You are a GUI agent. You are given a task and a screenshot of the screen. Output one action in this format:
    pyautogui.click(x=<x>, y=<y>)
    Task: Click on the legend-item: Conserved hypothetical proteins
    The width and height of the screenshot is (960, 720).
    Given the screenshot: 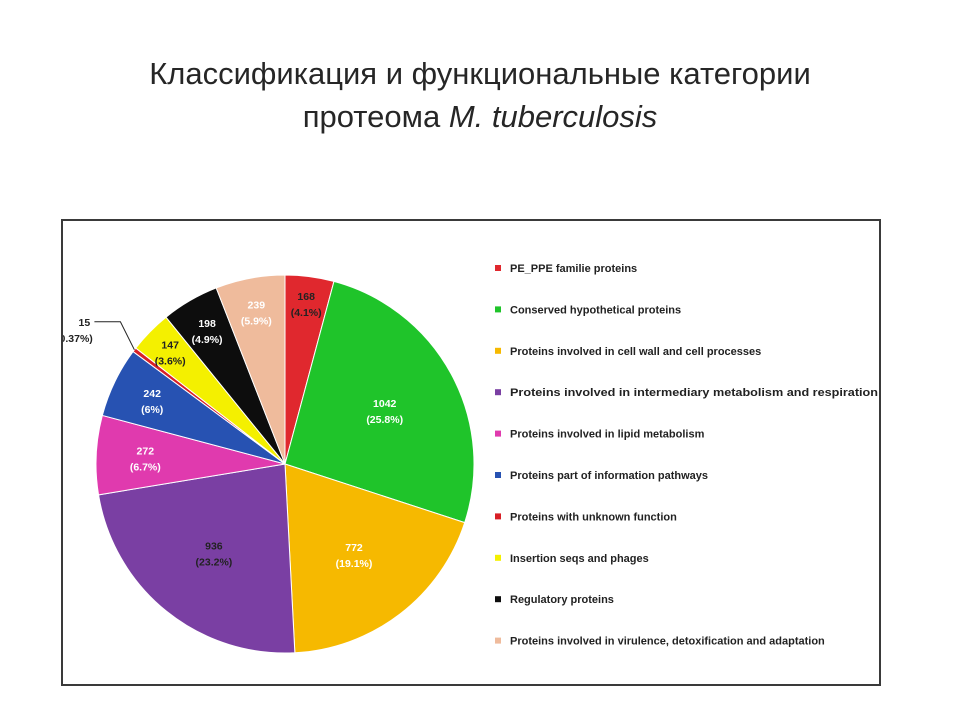 What is the action you would take?
    pyautogui.click(x=588, y=310)
    